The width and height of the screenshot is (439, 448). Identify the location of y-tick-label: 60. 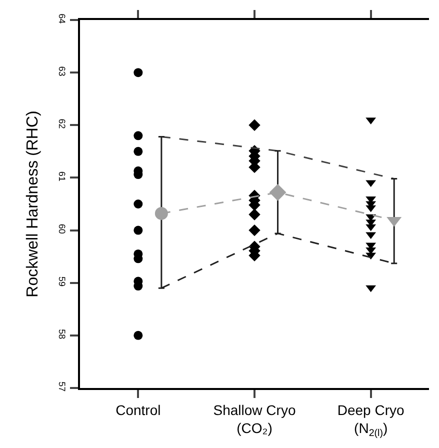
(62, 229).